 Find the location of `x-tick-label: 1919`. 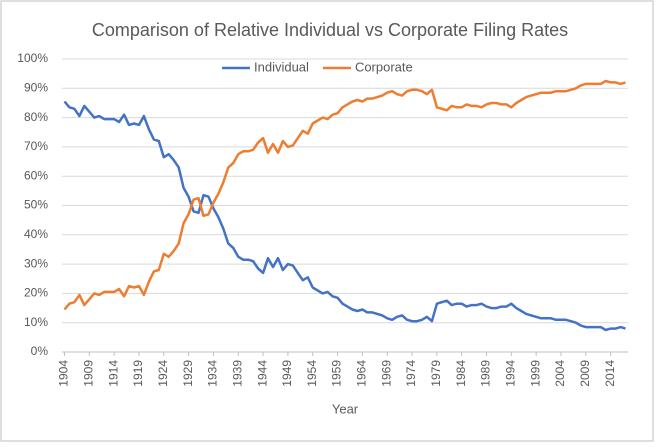

x-tick-label: 1919 is located at coordinates (138, 373).